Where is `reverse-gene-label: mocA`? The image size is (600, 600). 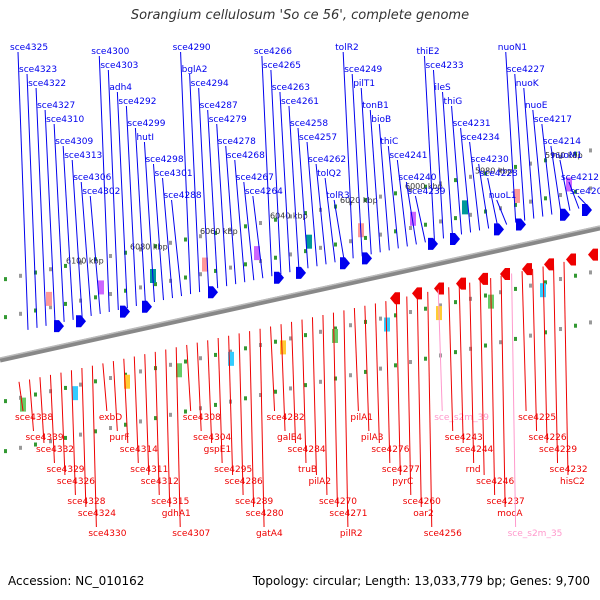
reverse-gene-label: mocA is located at coordinates (510, 514).